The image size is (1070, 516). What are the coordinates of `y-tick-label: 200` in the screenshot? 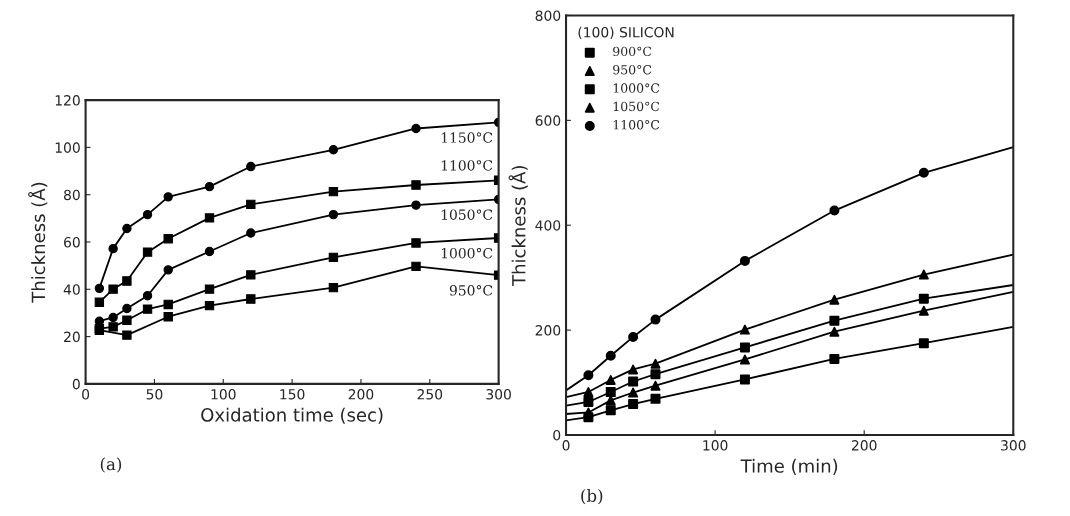 It's located at (548, 330).